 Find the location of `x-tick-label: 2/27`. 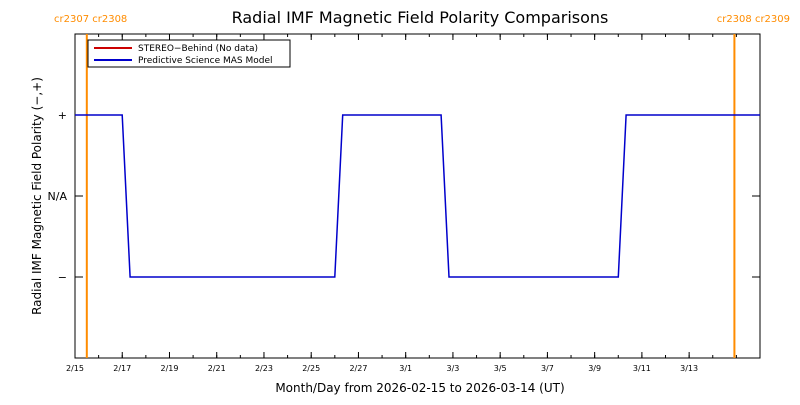

x-tick-label: 2/27 is located at coordinates (358, 368).